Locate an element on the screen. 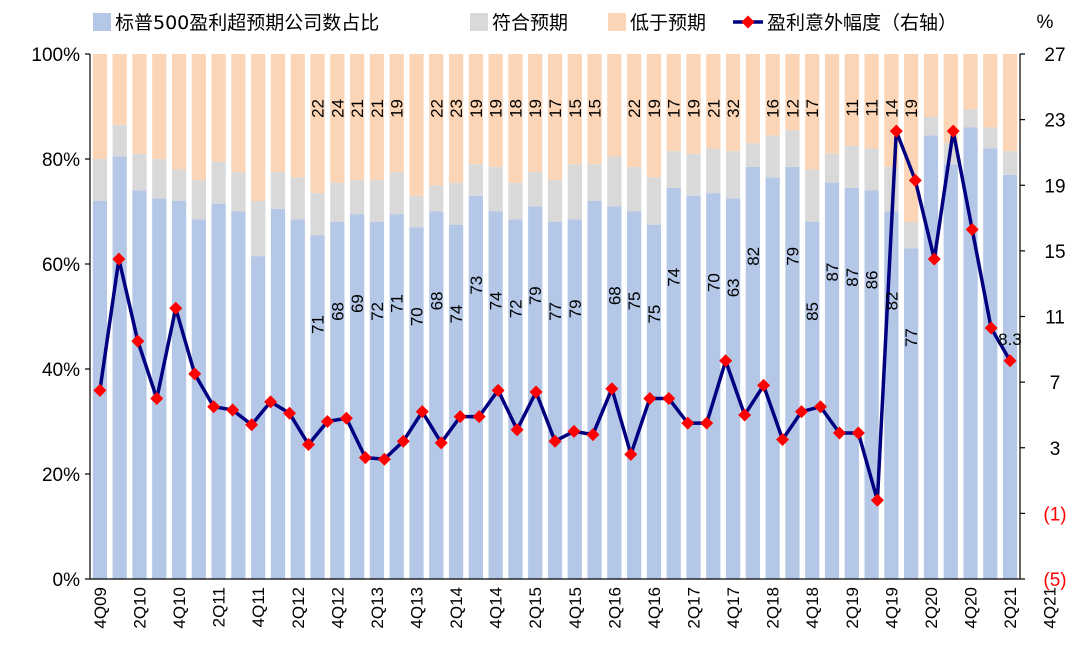 This screenshot has width=1080, height=663. beat-value-label: 70 is located at coordinates (416, 316).